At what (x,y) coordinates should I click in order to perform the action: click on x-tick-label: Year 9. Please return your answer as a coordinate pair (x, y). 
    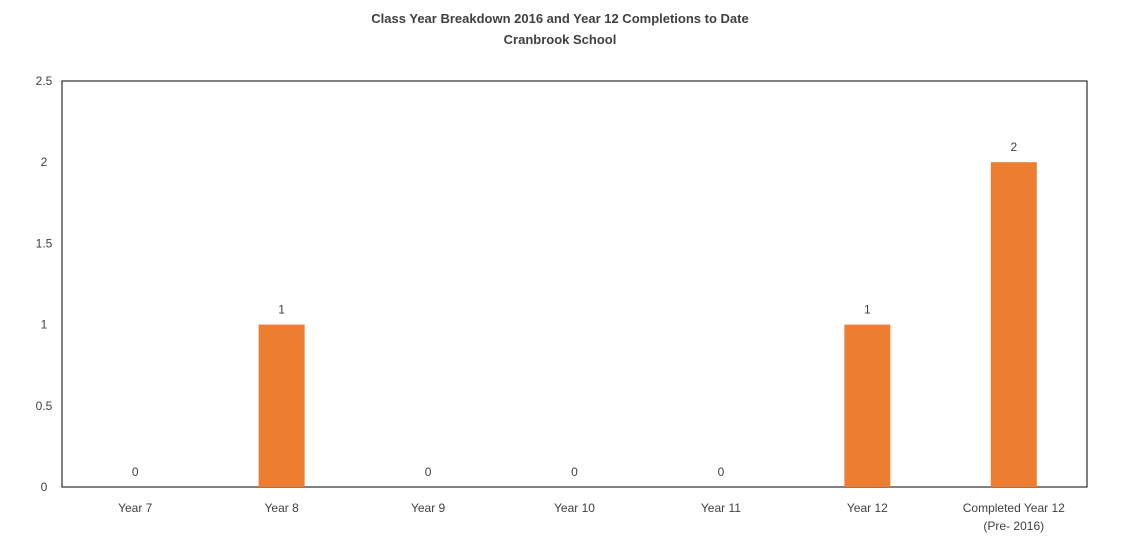
    Looking at the image, I should click on (428, 508).